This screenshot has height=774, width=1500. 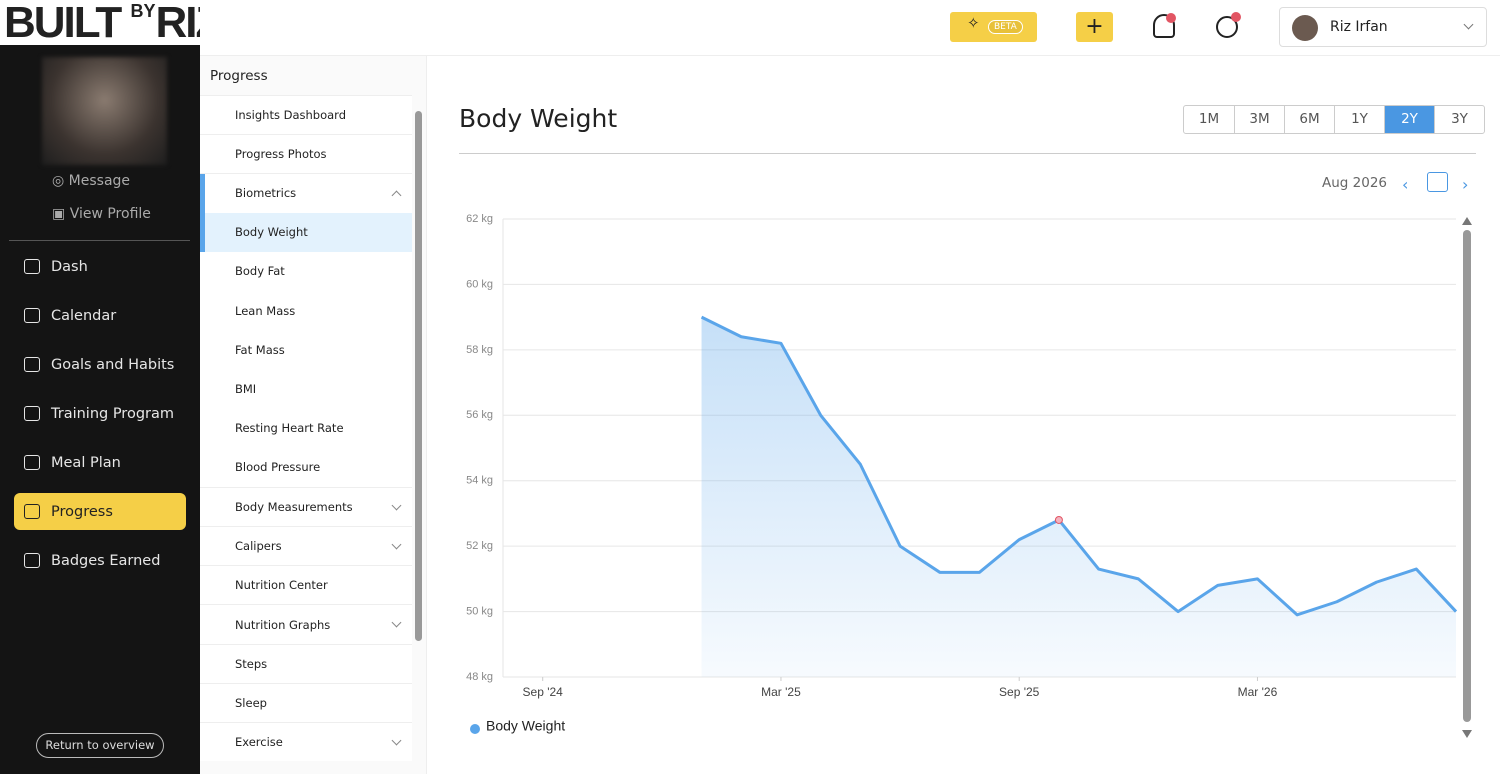 I want to click on nav-label: Calendar, so click(x=84, y=315).